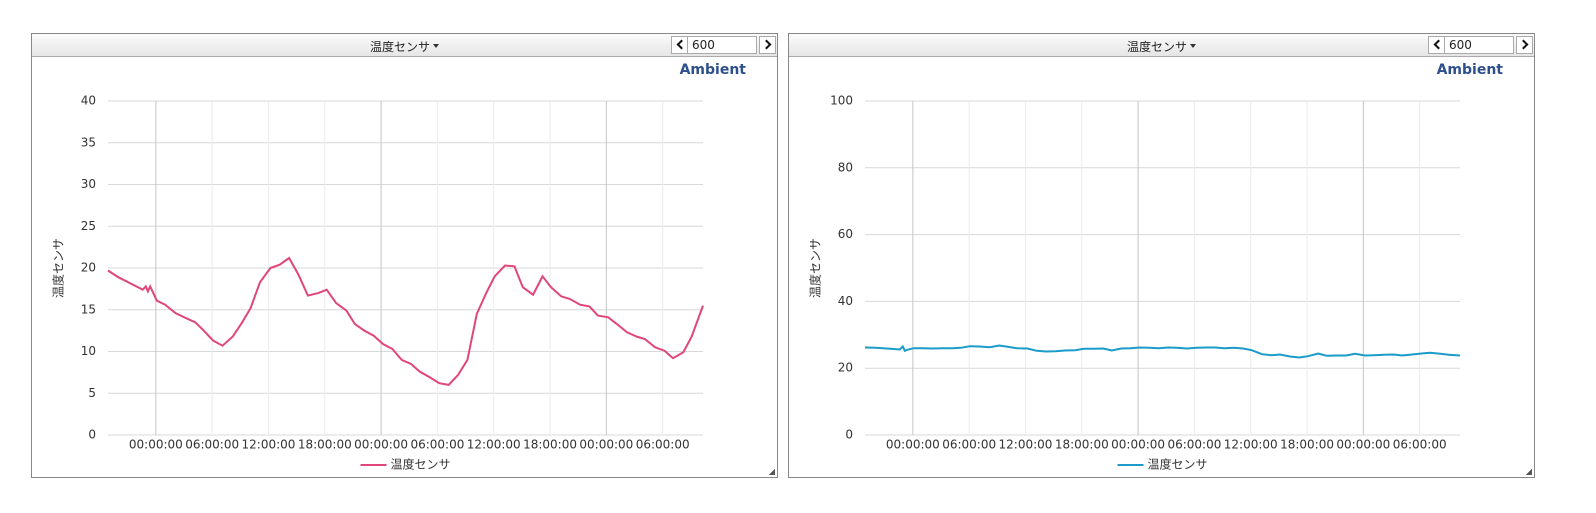  What do you see at coordinates (845, 234) in the screenshot?
I see `y-tick-label: 60` at bounding box center [845, 234].